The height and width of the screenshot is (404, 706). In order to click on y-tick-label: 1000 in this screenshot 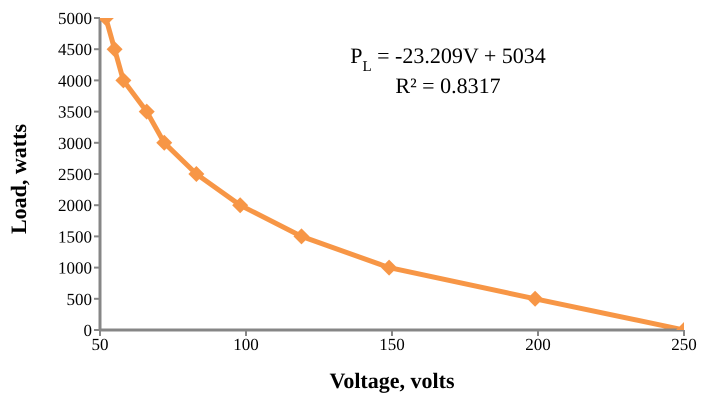, I will do `click(75, 268)`.